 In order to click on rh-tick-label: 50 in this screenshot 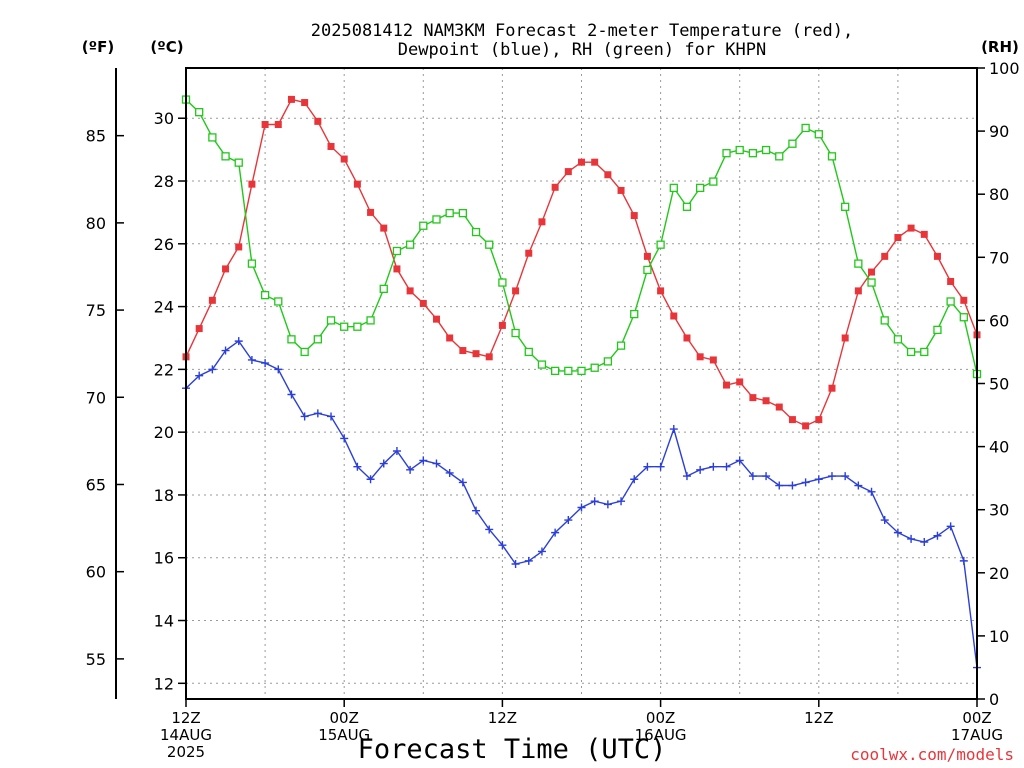, I will do `click(999, 384)`.